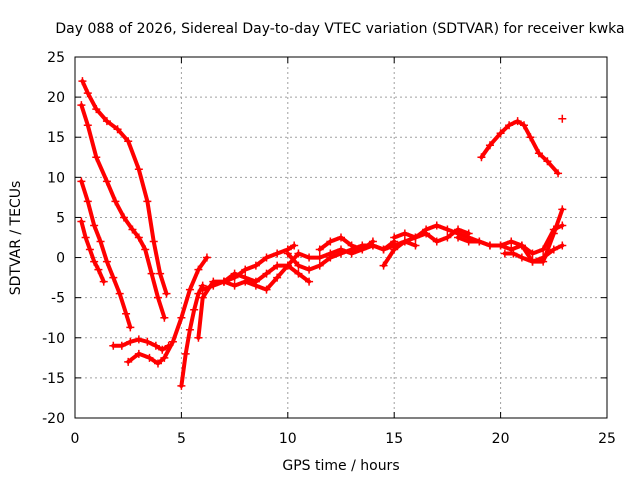 This screenshot has width=640, height=480. I want to click on y-tick-label: -15, so click(53, 379).